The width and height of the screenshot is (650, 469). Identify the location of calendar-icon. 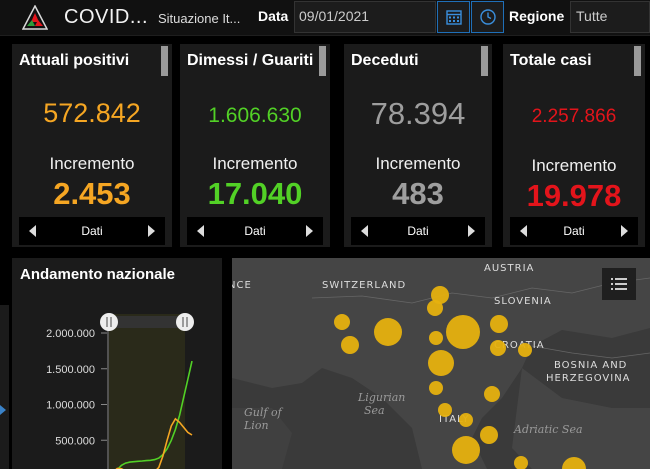
(453, 17).